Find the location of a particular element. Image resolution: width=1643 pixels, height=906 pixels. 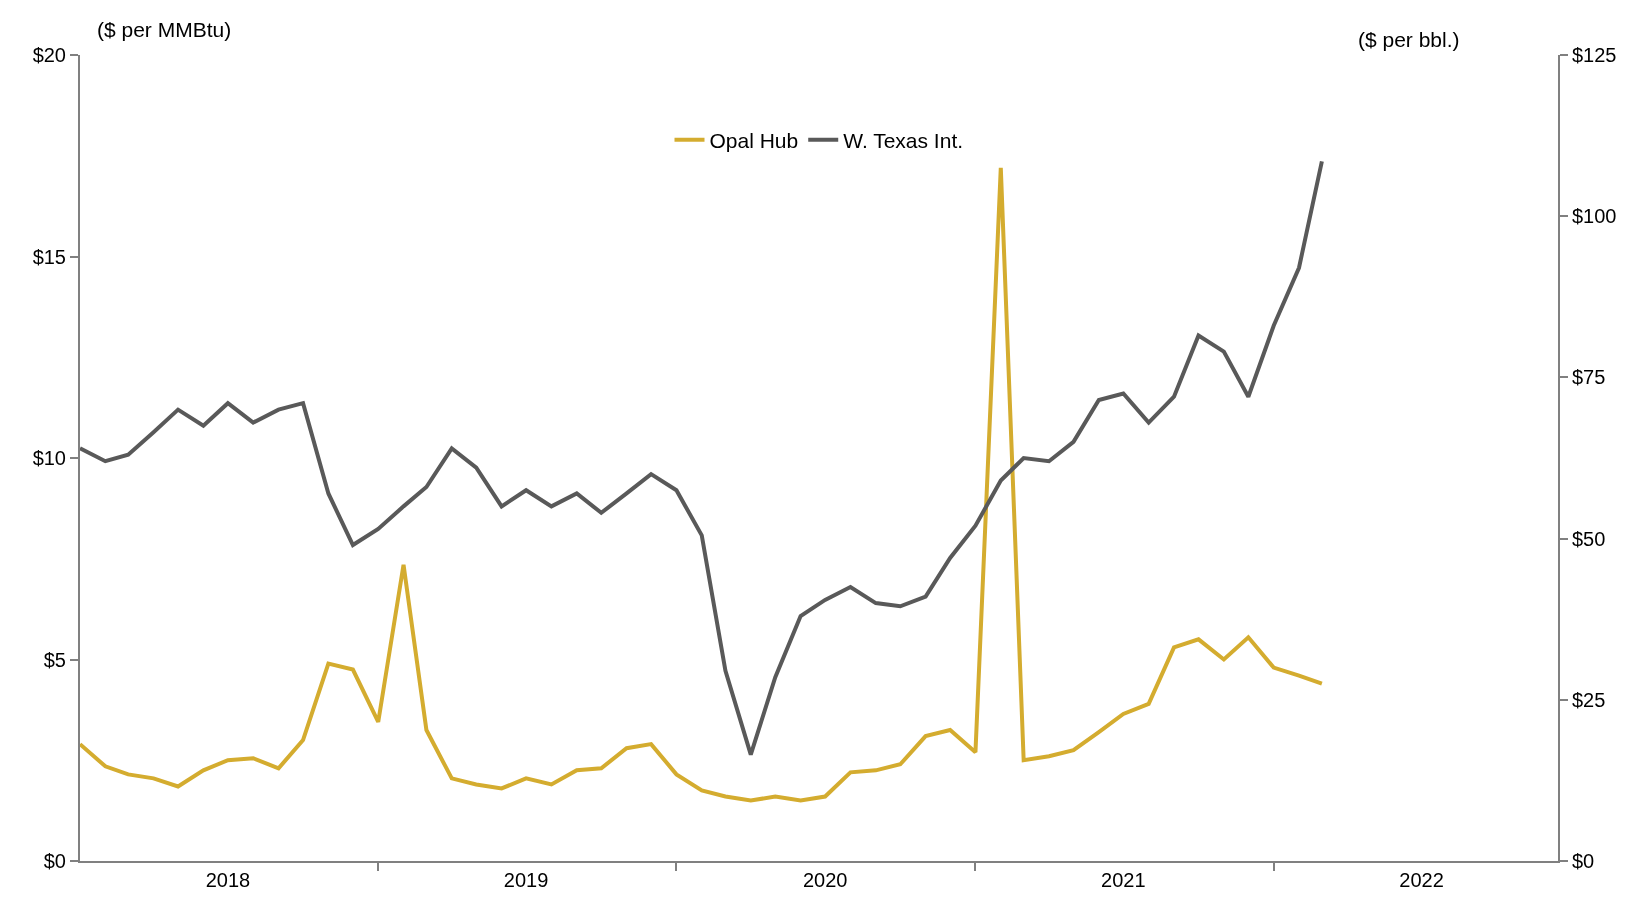

y-tick-label: $0 is located at coordinates (54, 861).